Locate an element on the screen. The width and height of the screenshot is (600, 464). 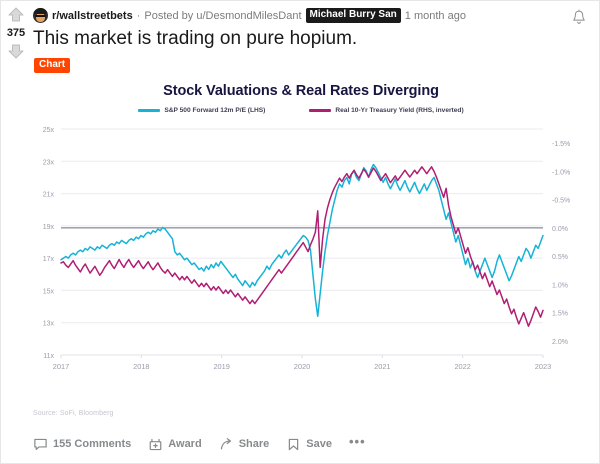
svg-text: 1.5% is located at coordinates (560, 314).